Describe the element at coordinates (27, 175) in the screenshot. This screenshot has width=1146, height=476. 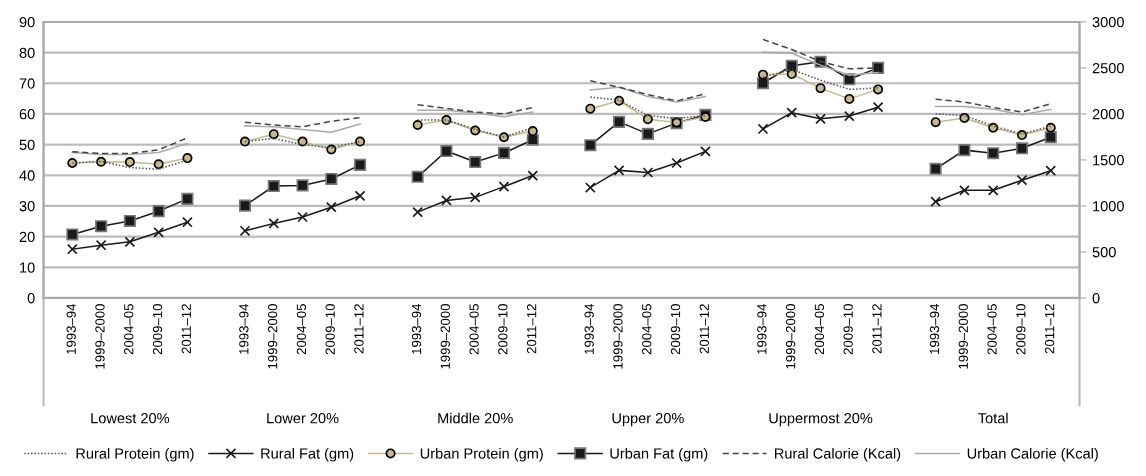
I see `y-tick-label: 40` at that location.